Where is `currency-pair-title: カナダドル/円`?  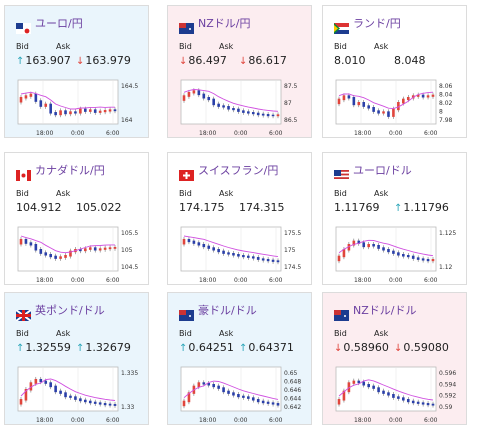
currency-pair-title: カナダドル/円 is located at coordinates (70, 170).